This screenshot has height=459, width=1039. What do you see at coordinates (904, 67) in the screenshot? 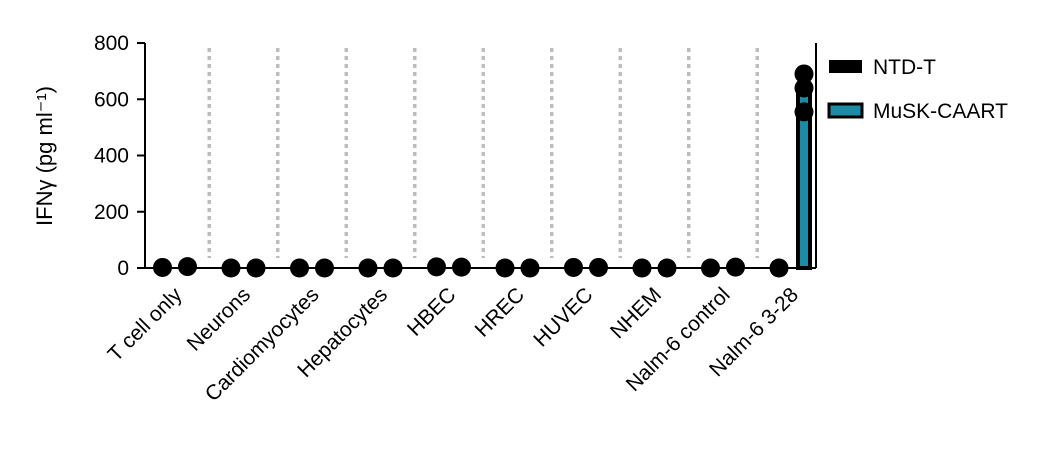
I see `legend-label-ntd-t: NTD-T` at bounding box center [904, 67].